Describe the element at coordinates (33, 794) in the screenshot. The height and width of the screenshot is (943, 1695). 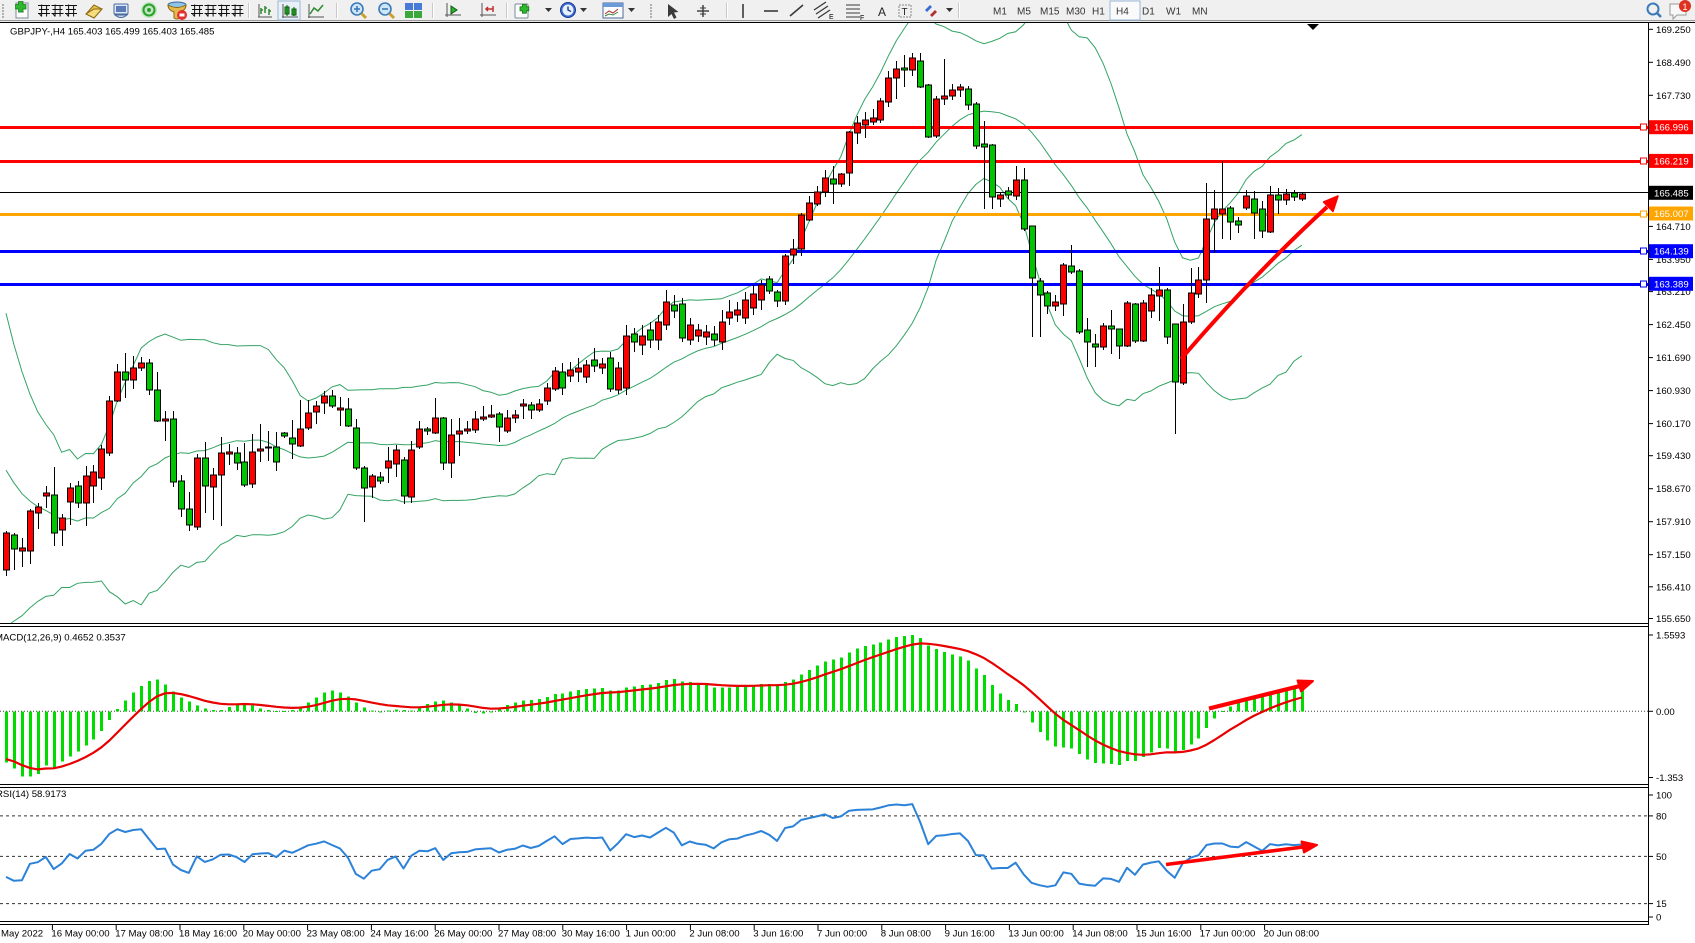
I see `svg-text: RSI(14) 58.9173` at that location.